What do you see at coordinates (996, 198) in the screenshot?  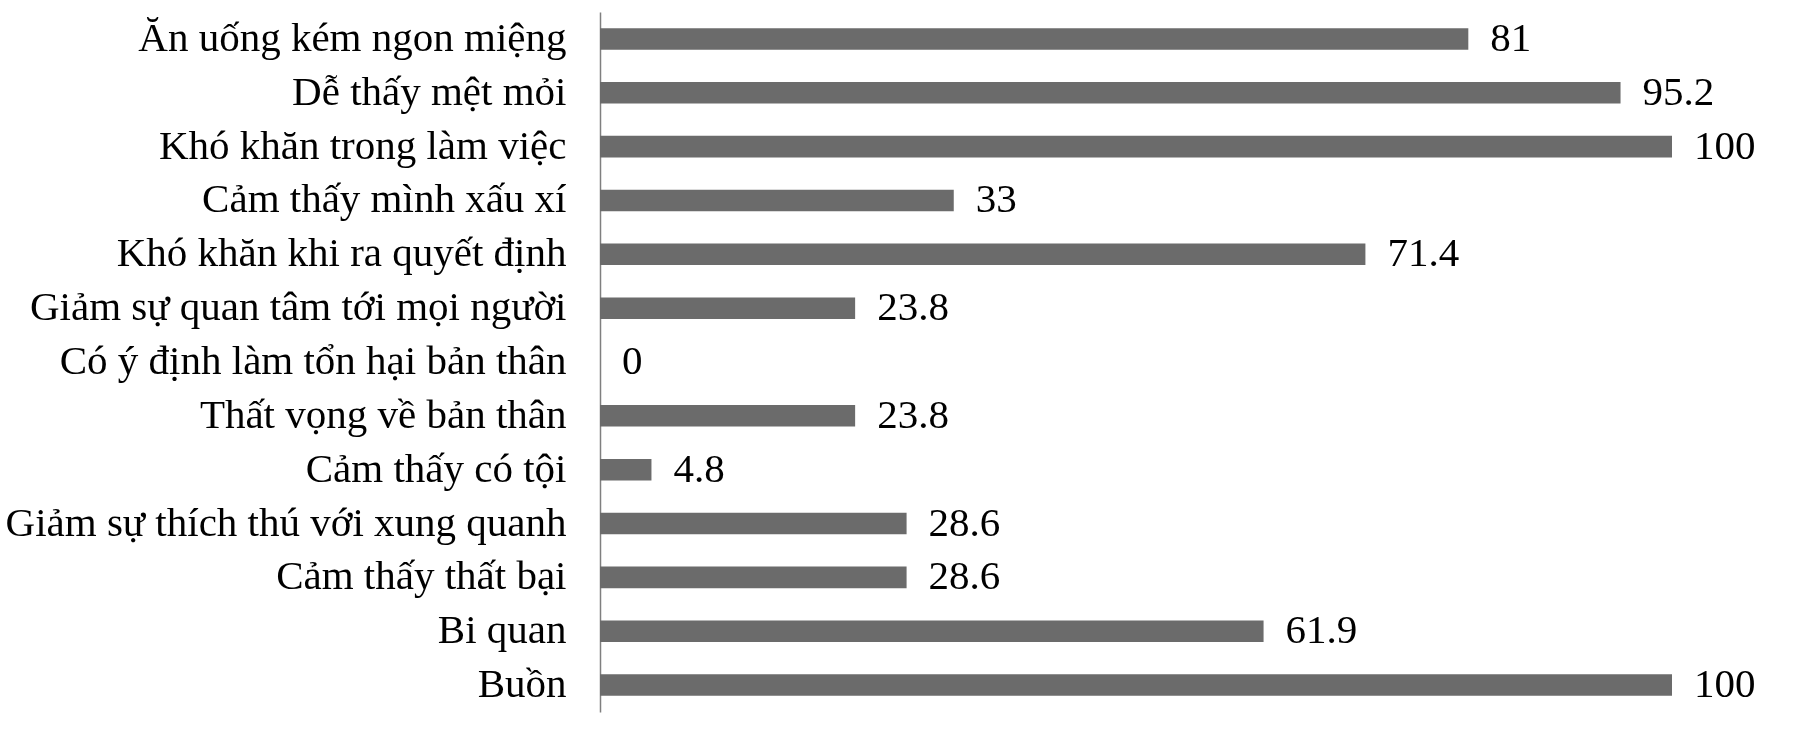 I see `data-label: 33` at bounding box center [996, 198].